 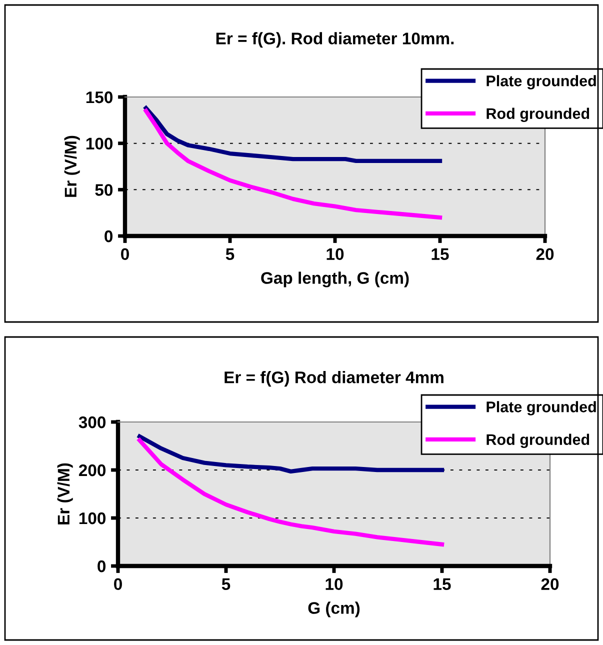 What do you see at coordinates (335, 280) in the screenshot?
I see `x-axis-title: Gap length, G (cm)` at bounding box center [335, 280].